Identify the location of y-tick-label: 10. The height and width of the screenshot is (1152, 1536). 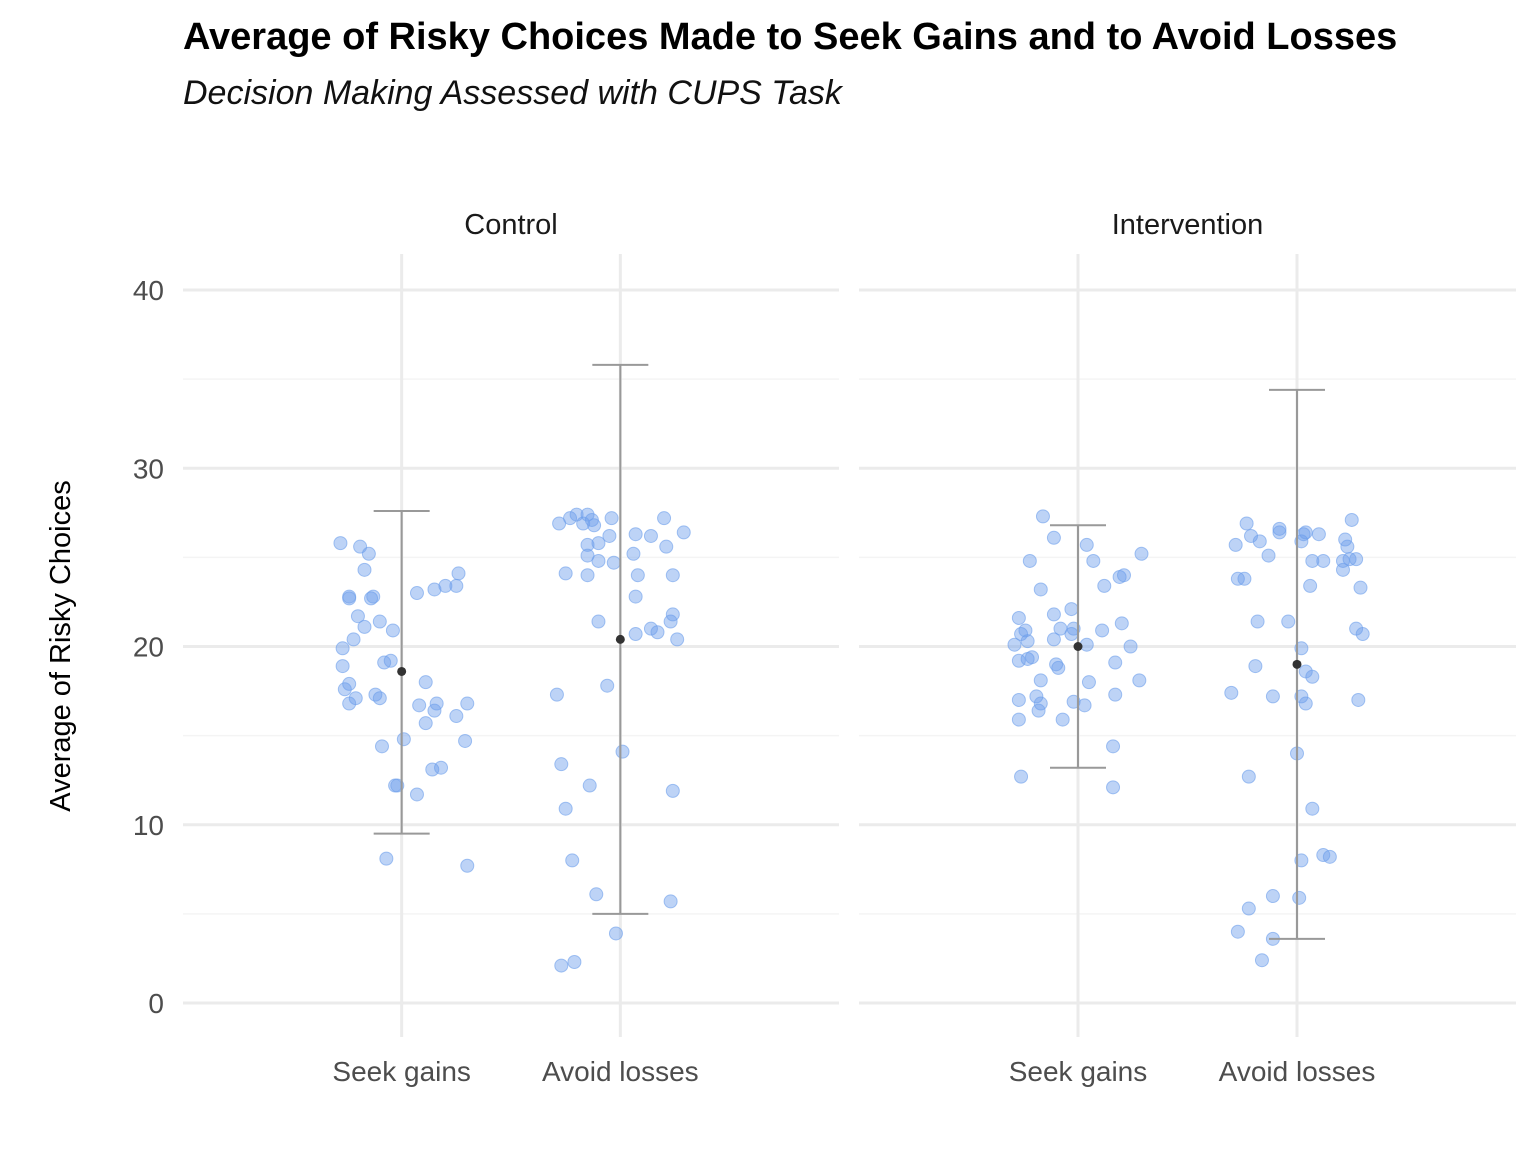
(148, 825).